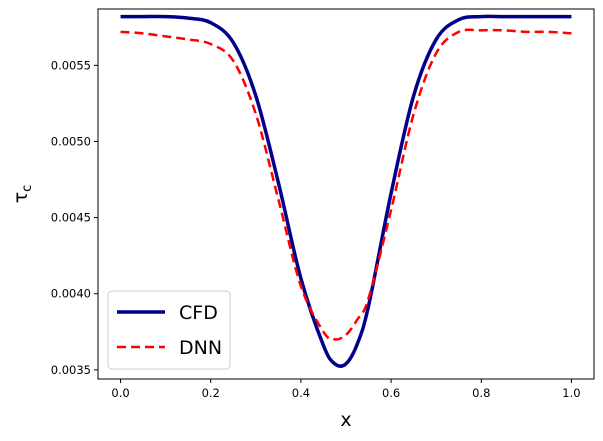 The image size is (603, 441). Describe the element at coordinates (71, 370) in the screenshot. I see `y-tick-label: 0.0035` at that location.